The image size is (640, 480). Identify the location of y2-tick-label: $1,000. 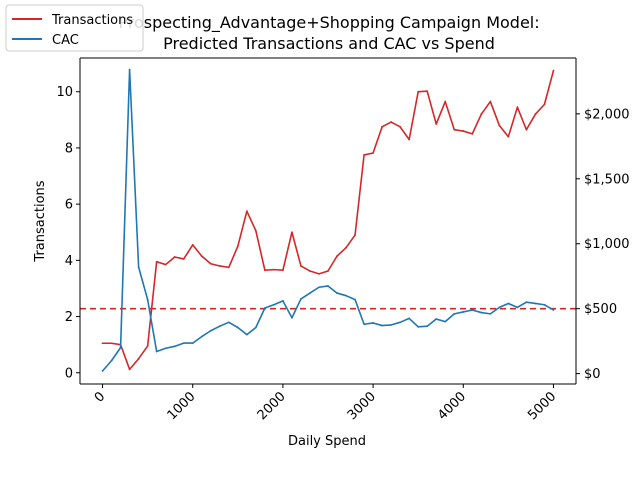
(607, 244).